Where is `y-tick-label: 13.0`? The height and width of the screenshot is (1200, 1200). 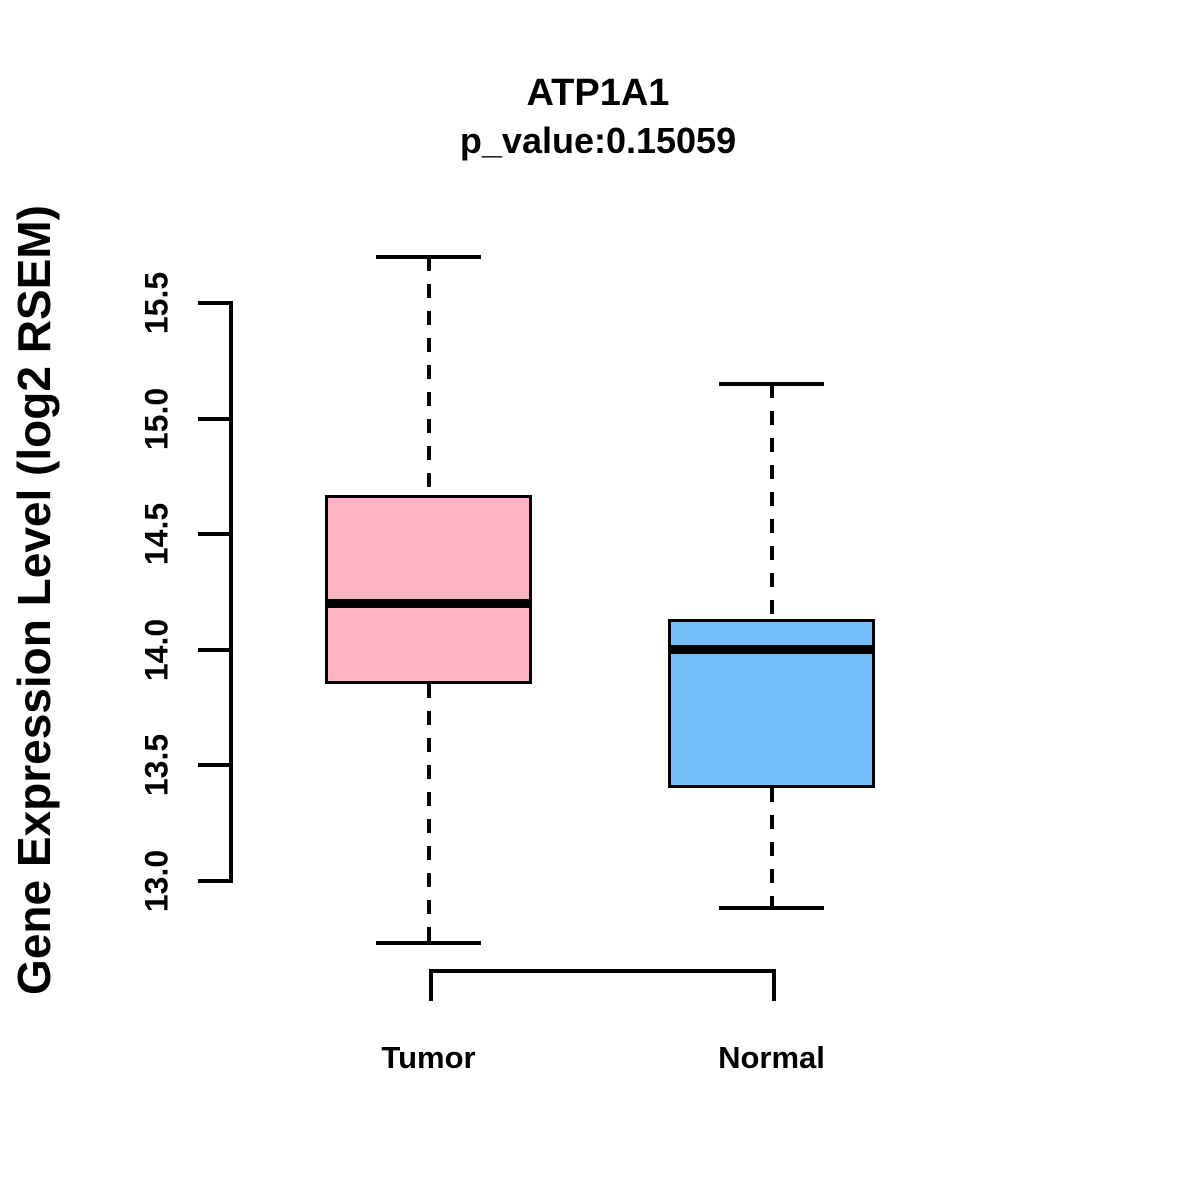 y-tick-label: 13.0 is located at coordinates (156, 880).